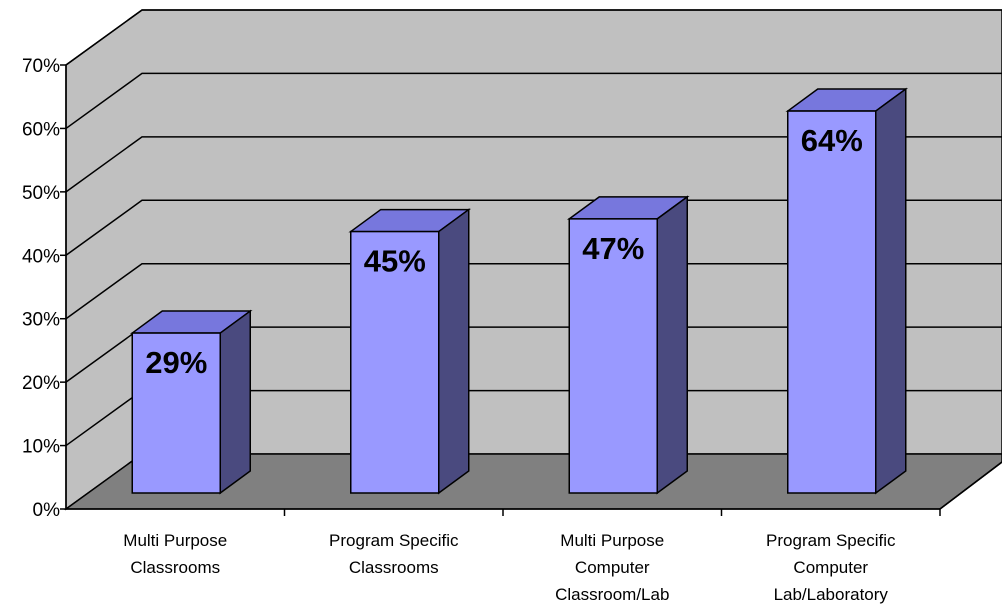 Image resolution: width=1002 pixels, height=606 pixels. What do you see at coordinates (41, 320) in the screenshot?
I see `y-tick-label: 30%` at bounding box center [41, 320].